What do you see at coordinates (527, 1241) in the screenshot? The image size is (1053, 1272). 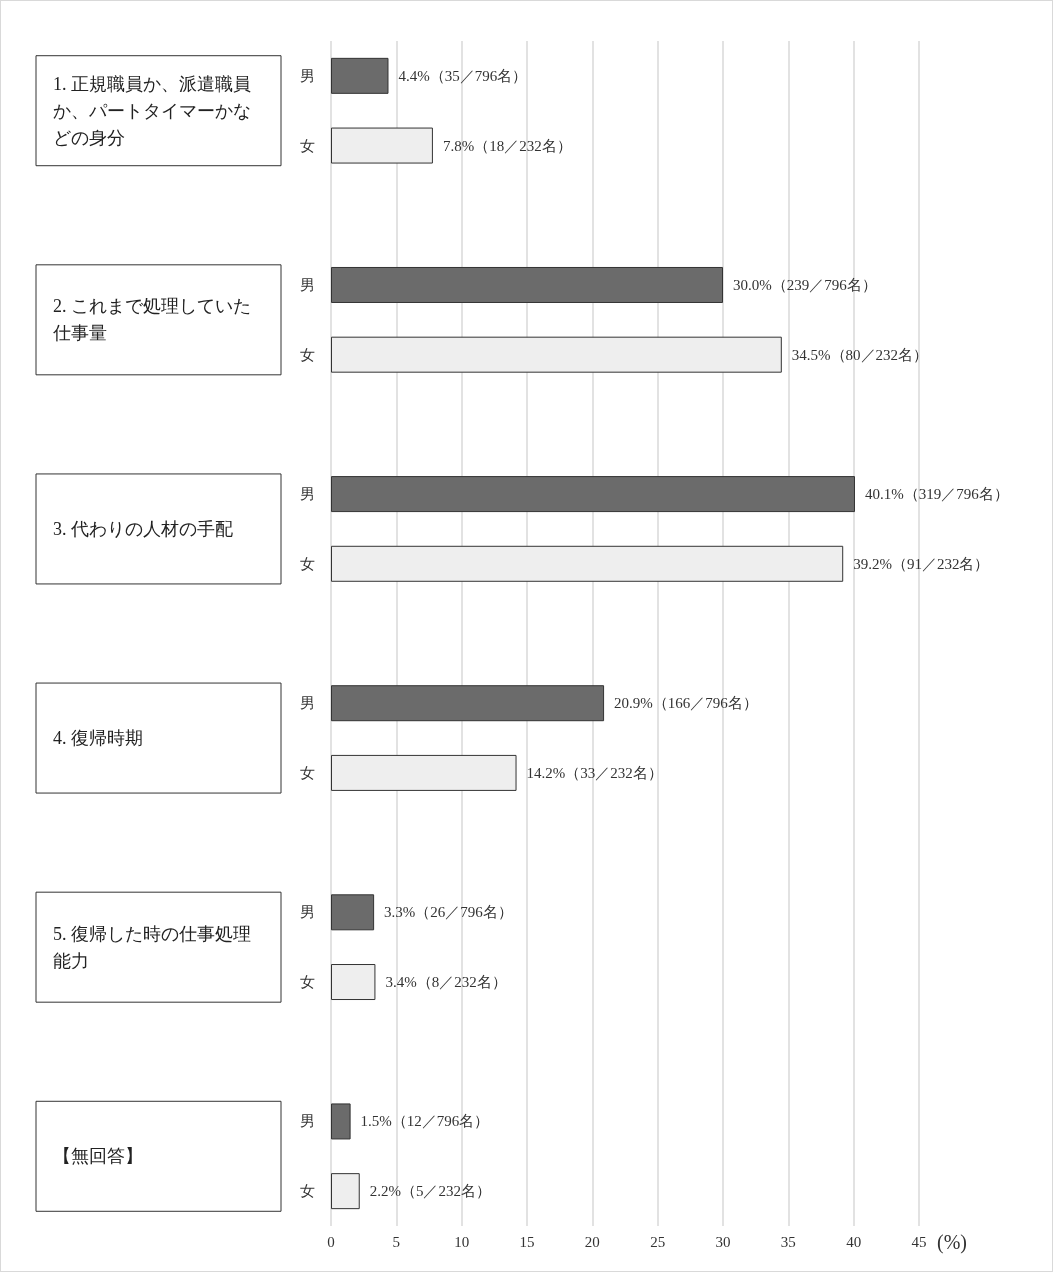 I see `x-tick-label: 15` at bounding box center [527, 1241].